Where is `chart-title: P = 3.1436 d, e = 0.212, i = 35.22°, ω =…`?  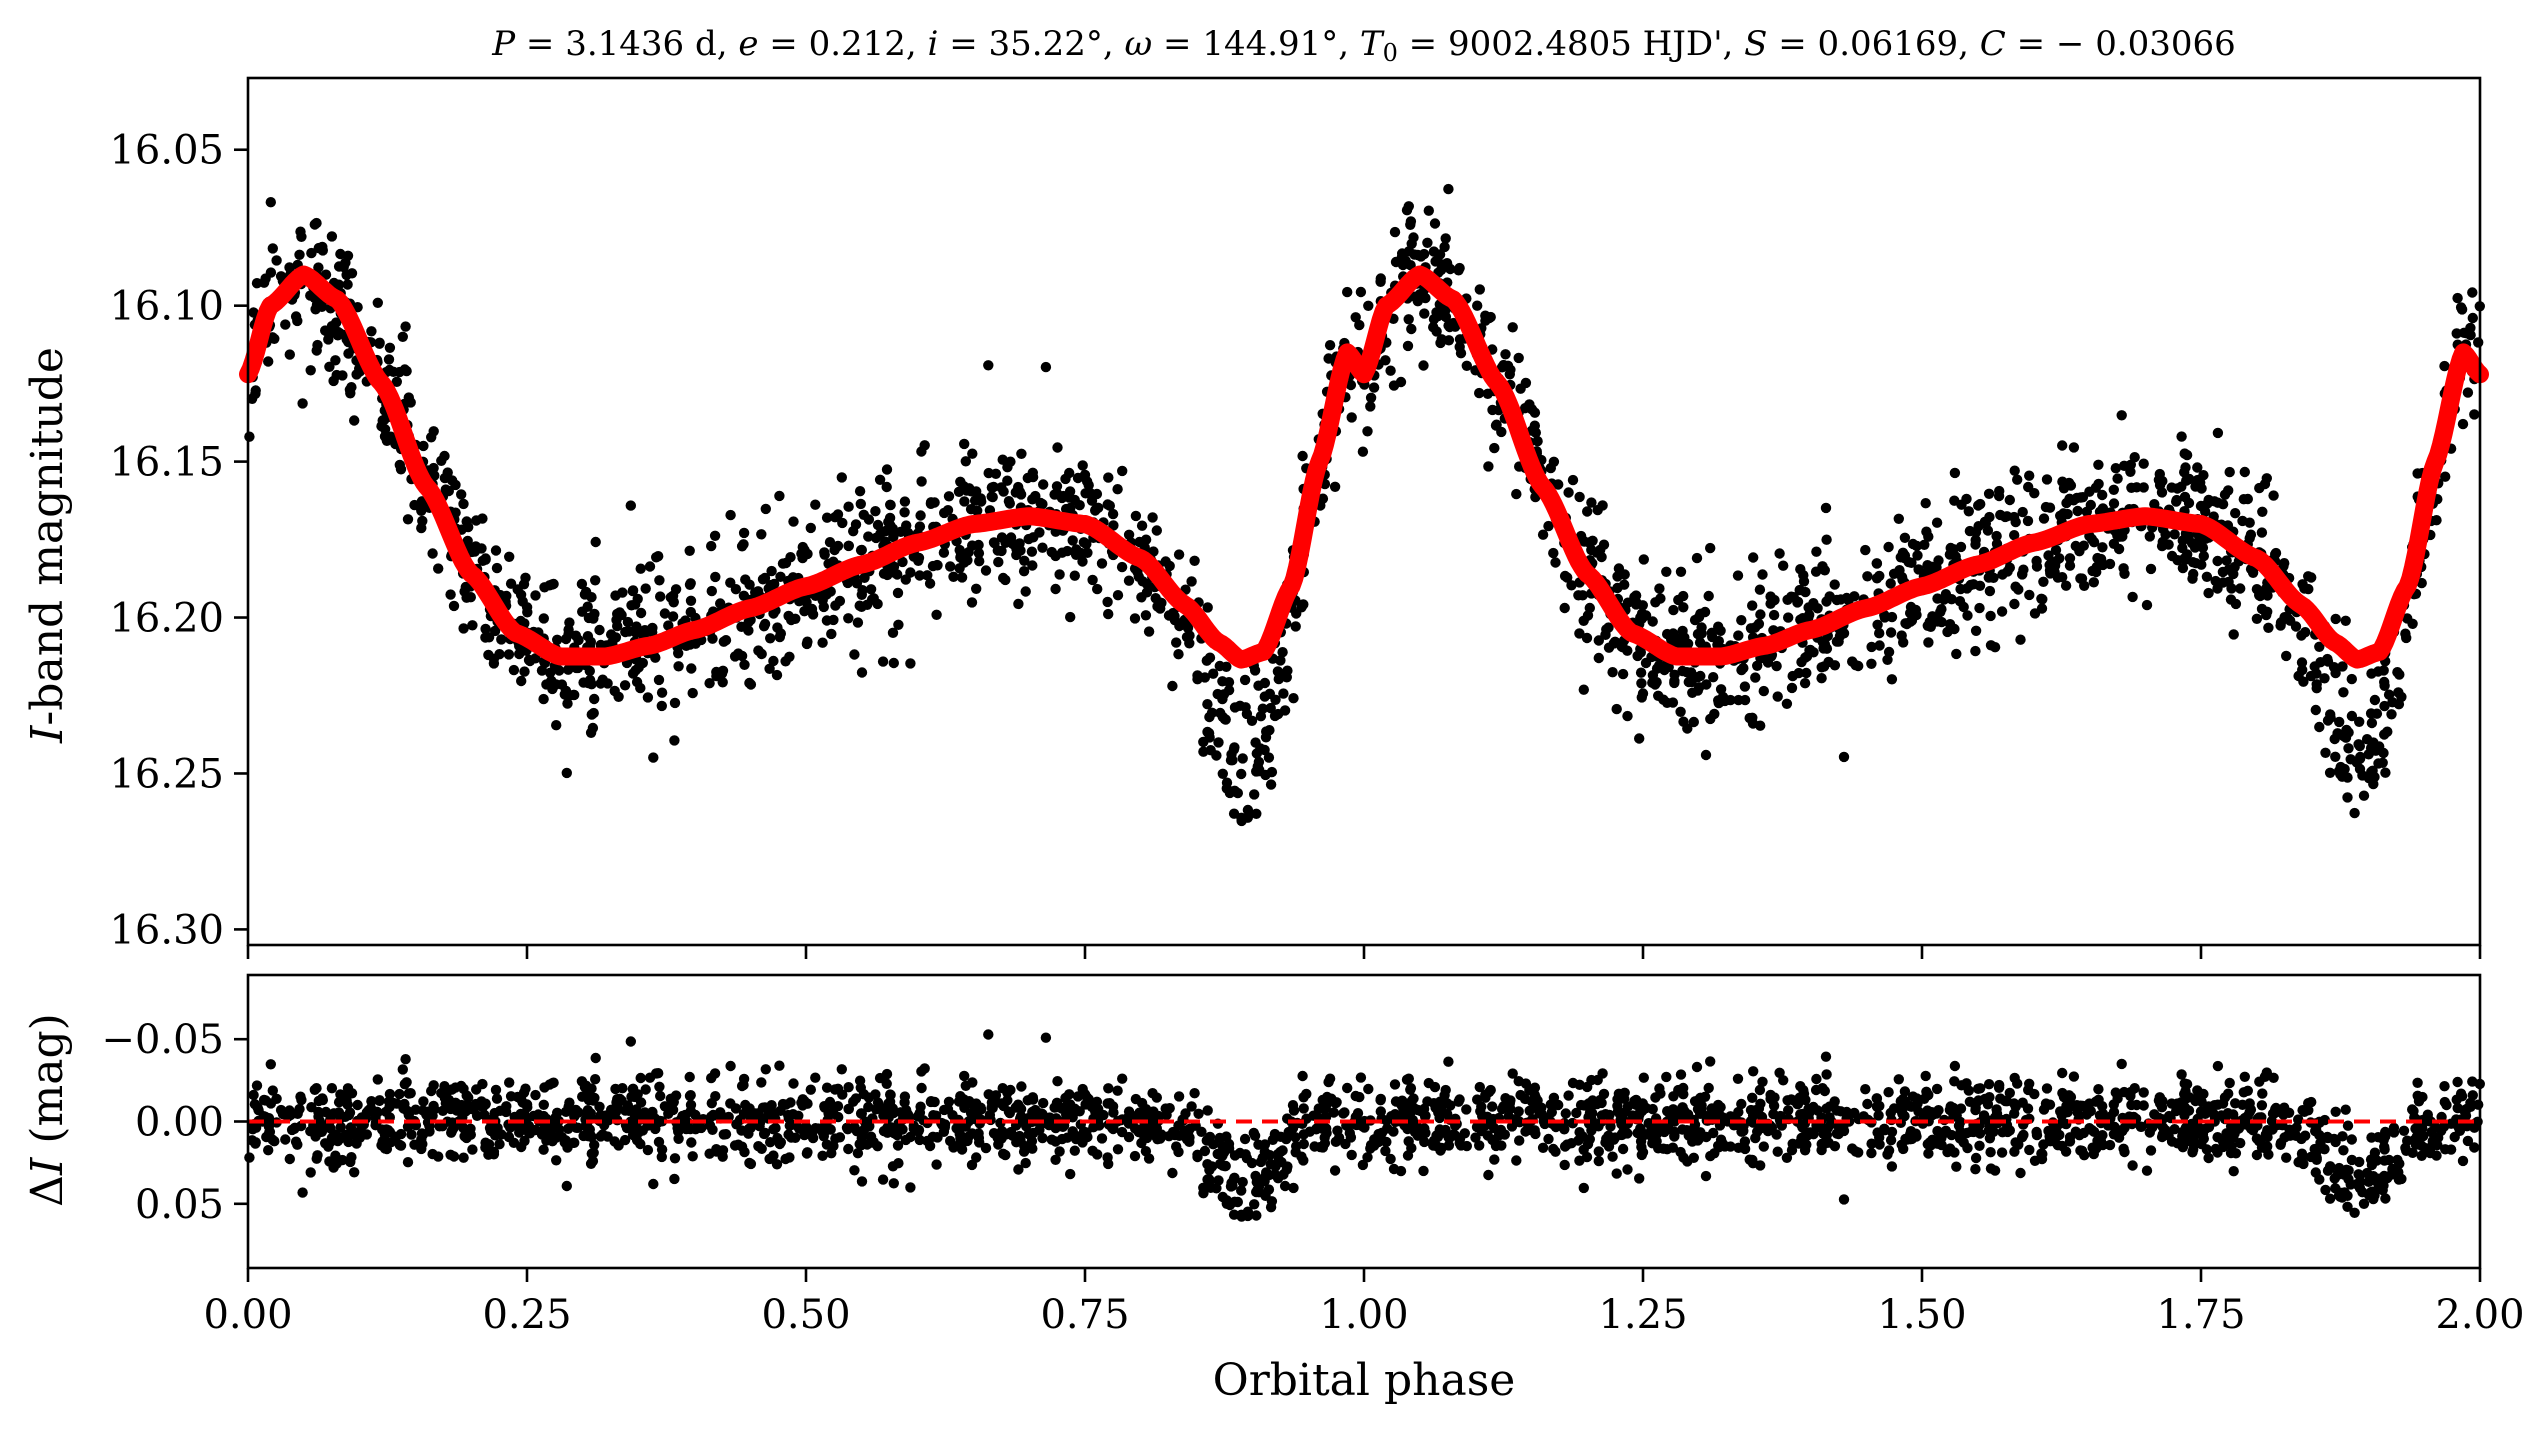
chart-title: P = 3.1436 d, e = 0.212, i = 35.22°, ω =… is located at coordinates (1363, 45).